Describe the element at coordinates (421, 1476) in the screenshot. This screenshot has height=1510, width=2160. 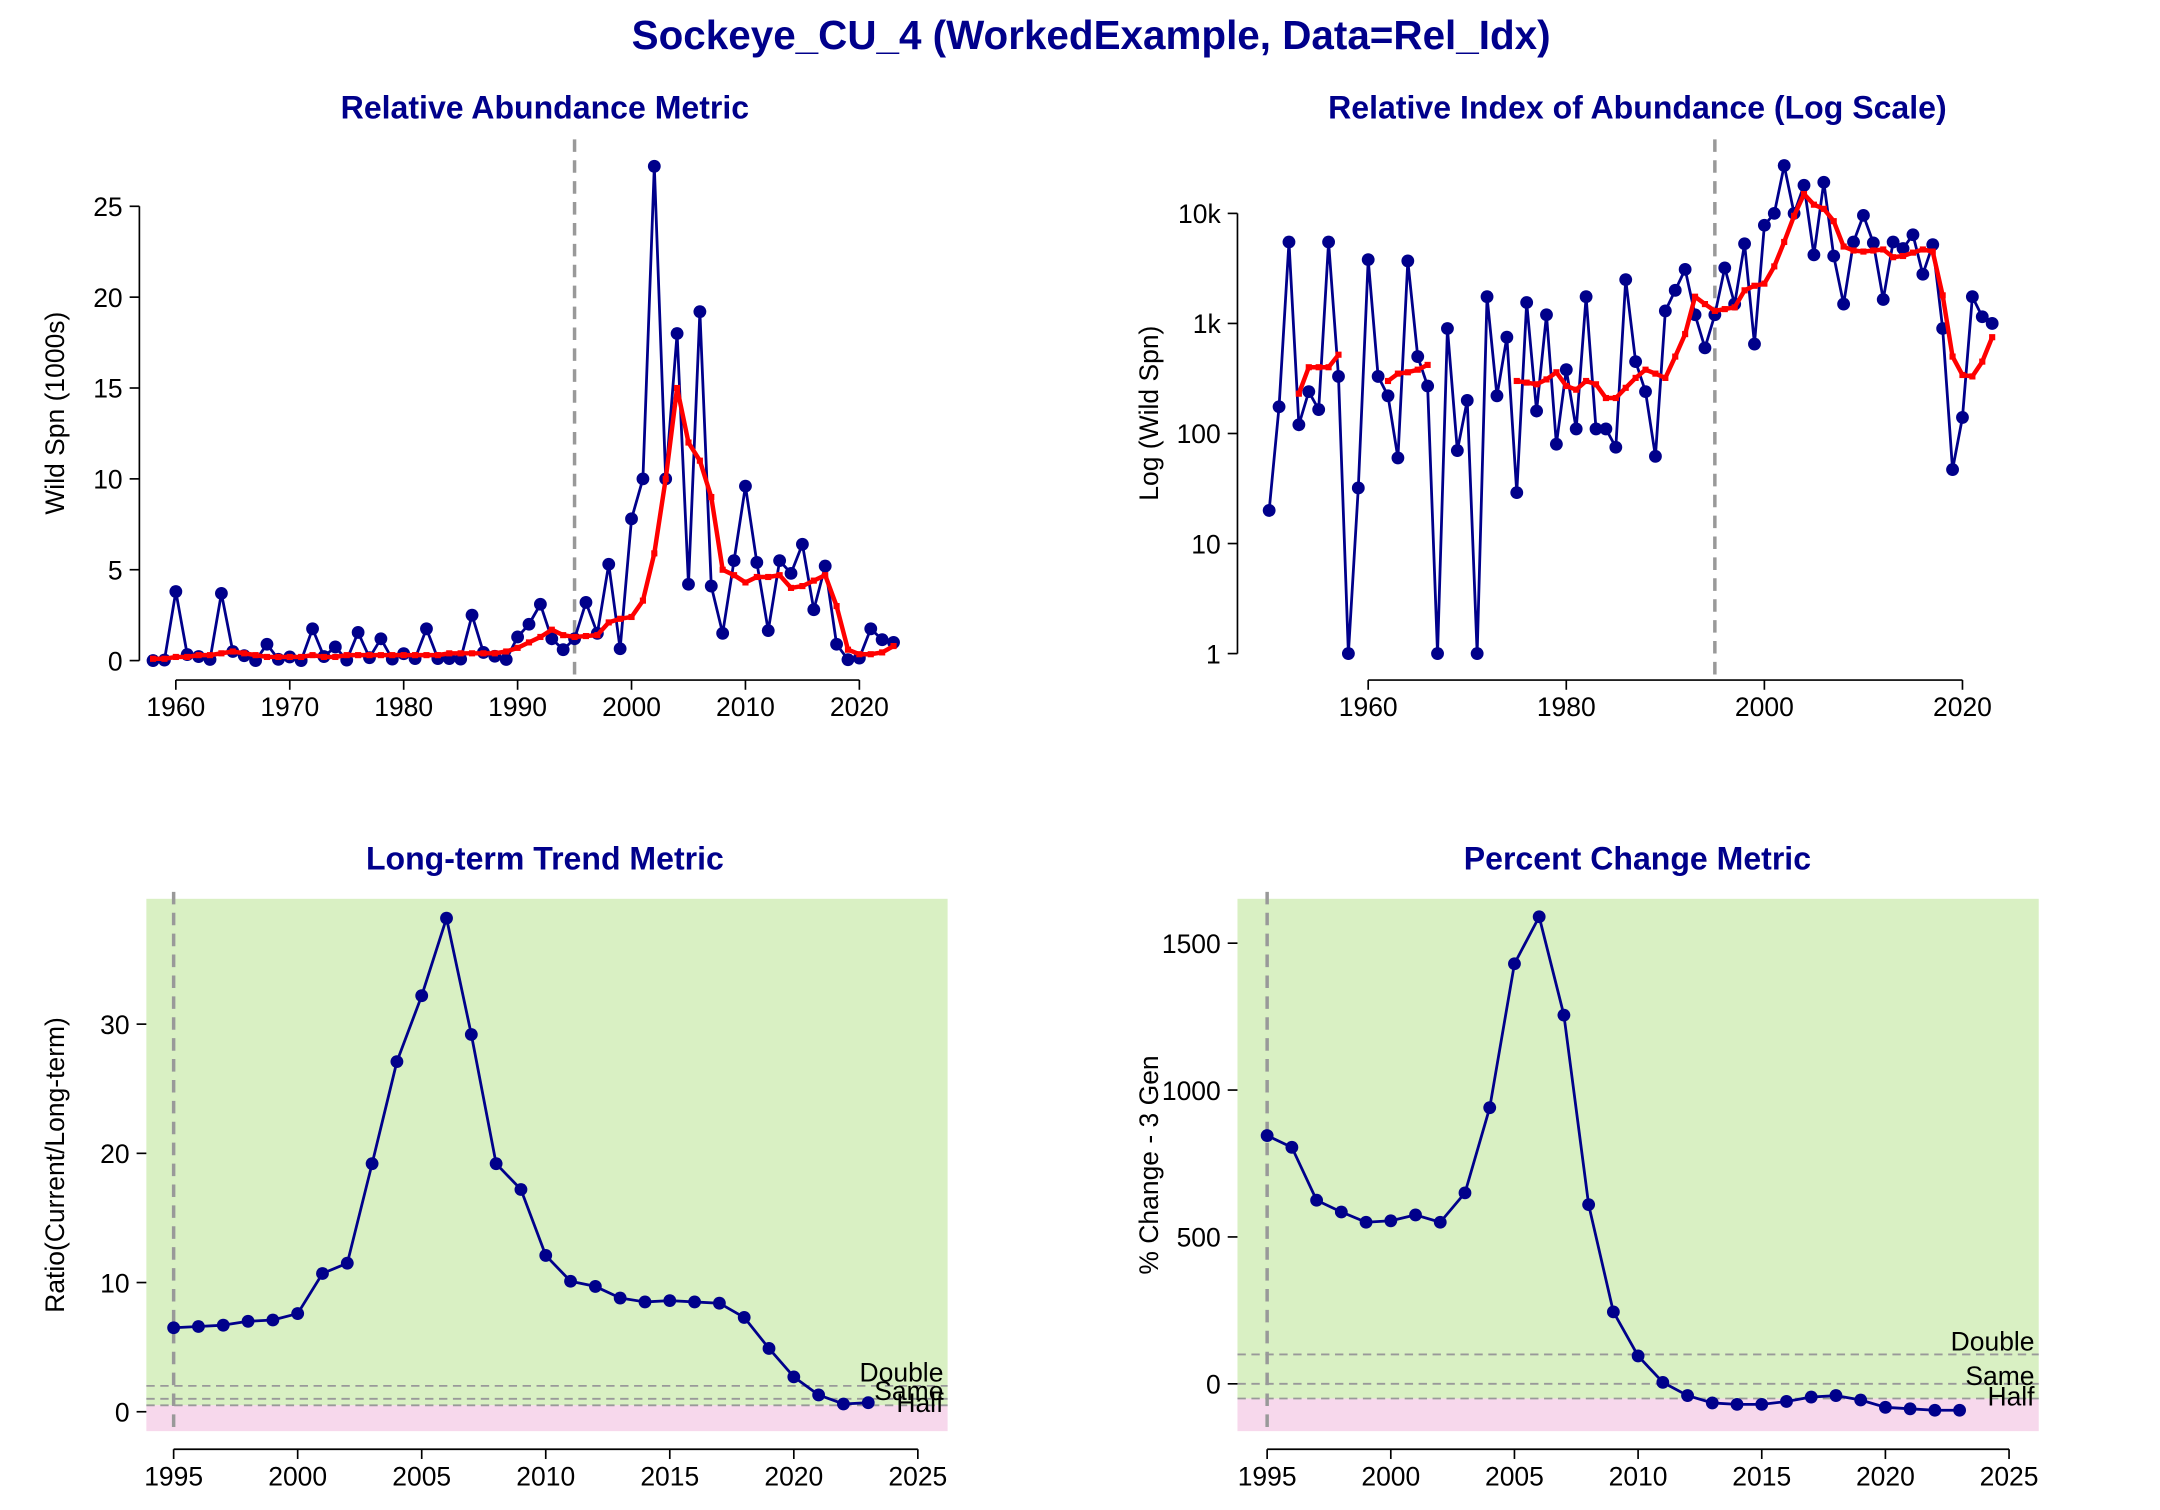
I see `x-tick-label: 2005` at that location.